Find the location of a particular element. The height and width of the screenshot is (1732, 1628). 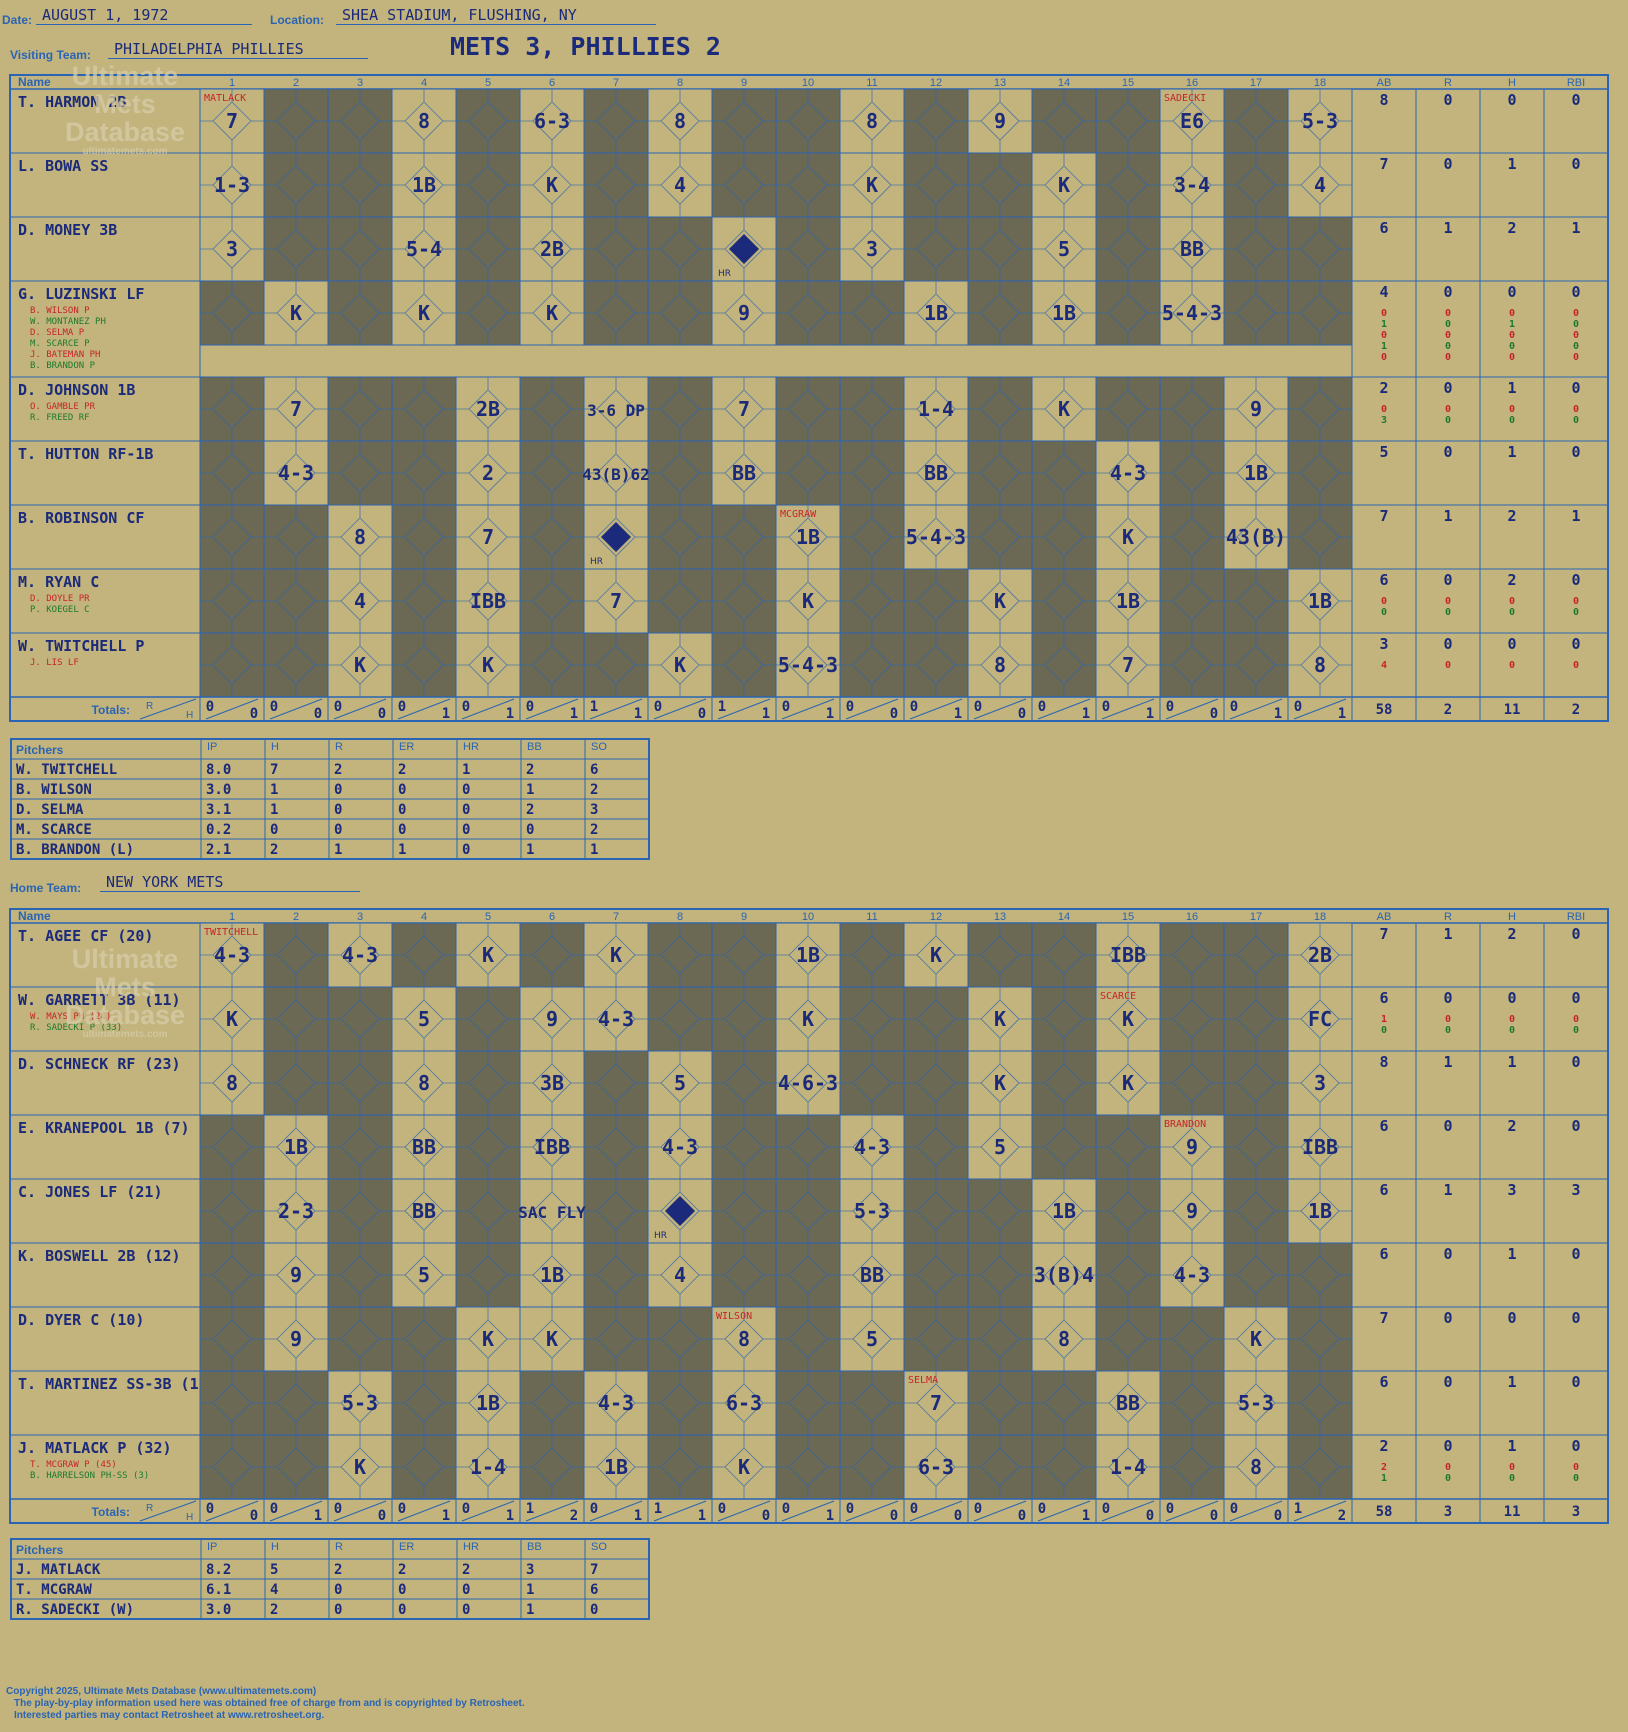

play-result: 1-4 is located at coordinates (488, 1467).